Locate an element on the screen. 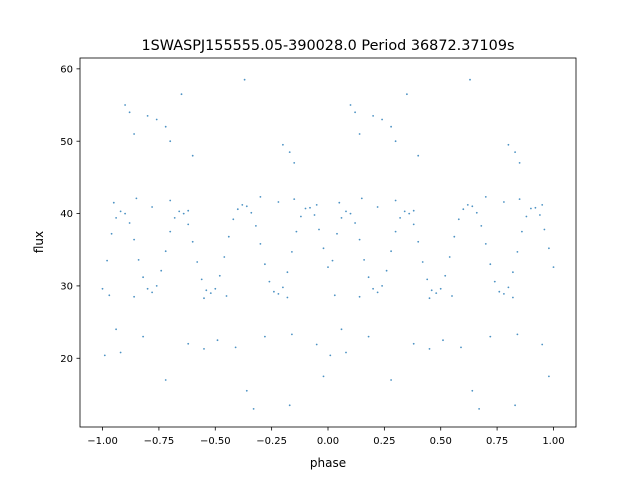  x-tick-label: 0.00 is located at coordinates (328, 441).